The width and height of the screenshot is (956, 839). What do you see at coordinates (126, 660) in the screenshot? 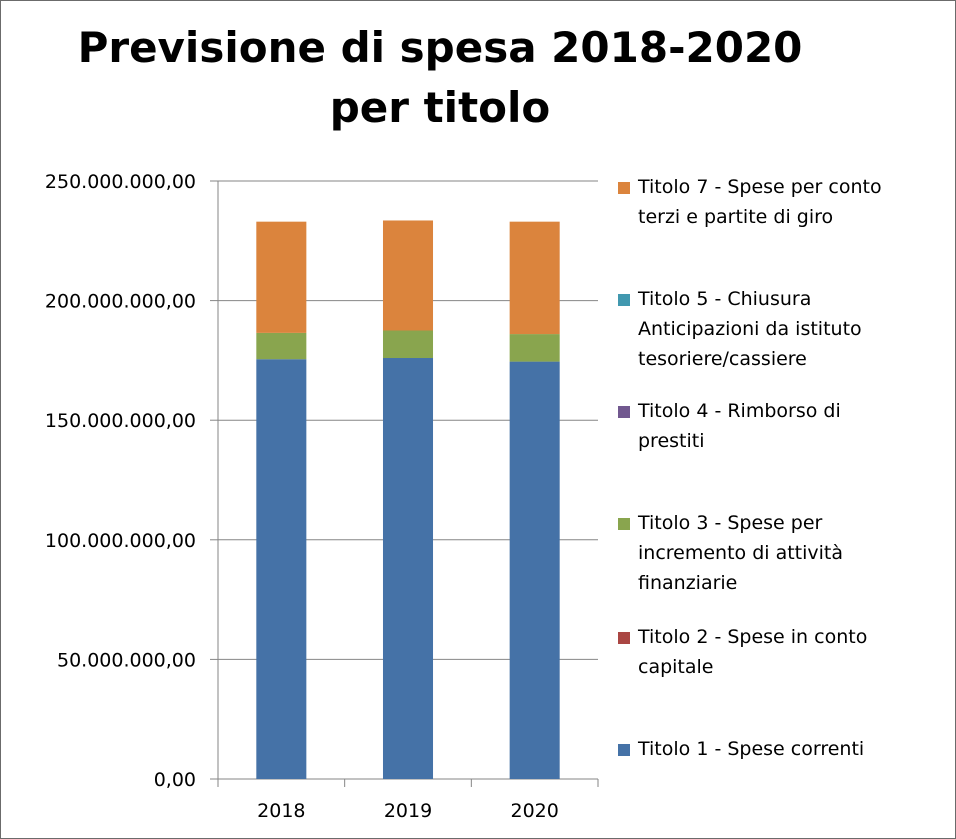
I see `y-tick-label: 50.000.000,00` at bounding box center [126, 660].